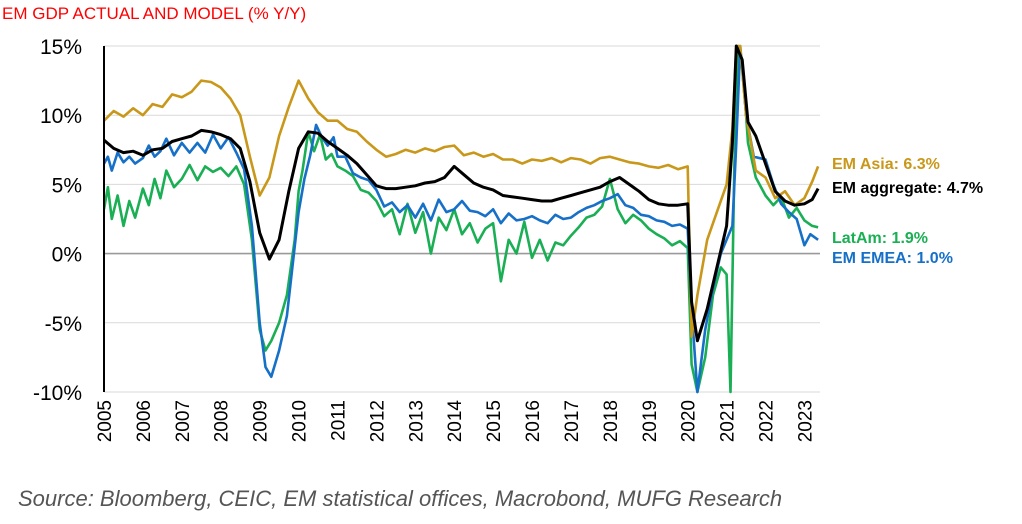  What do you see at coordinates (261, 421) in the screenshot?
I see `x-tick-label: 2009` at bounding box center [261, 421].